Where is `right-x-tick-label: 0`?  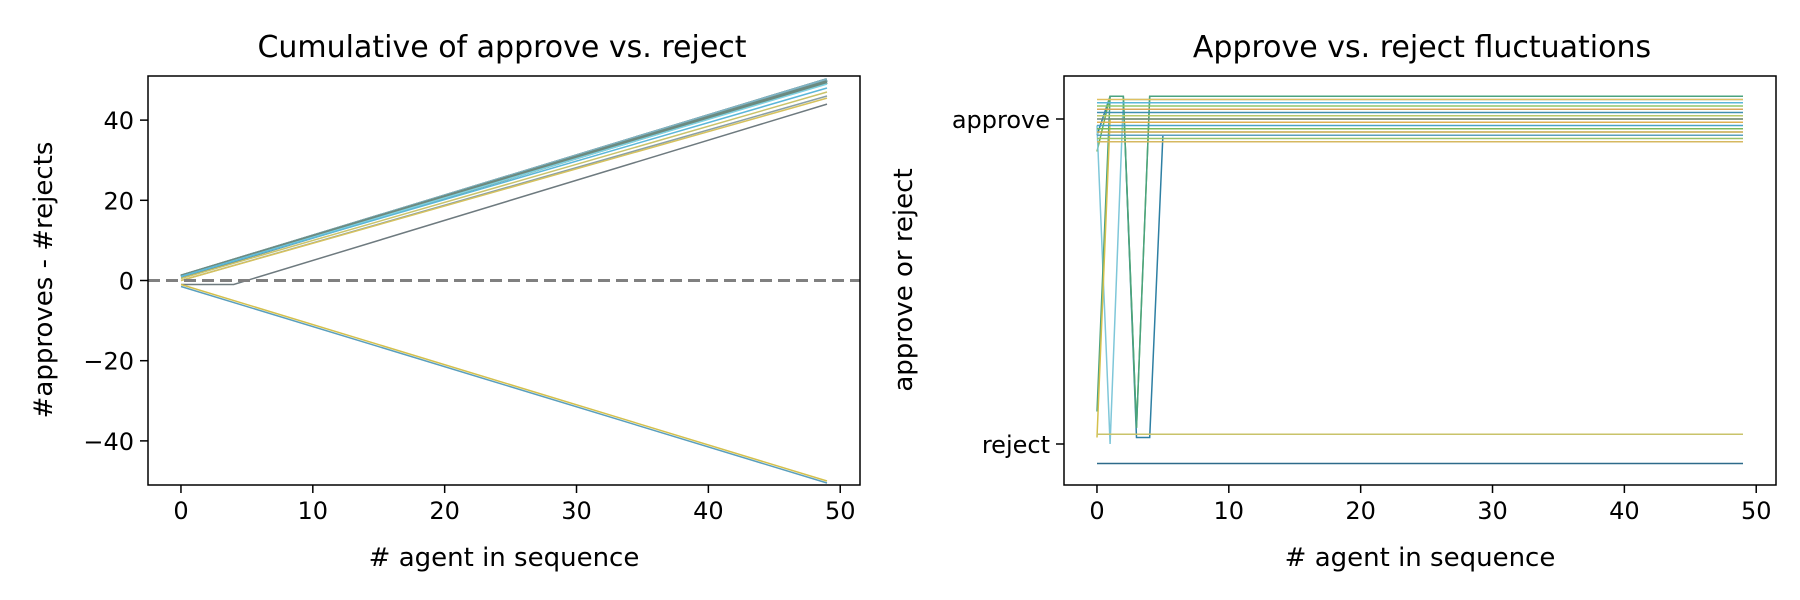 right-x-tick-label: 0 is located at coordinates (1096, 511).